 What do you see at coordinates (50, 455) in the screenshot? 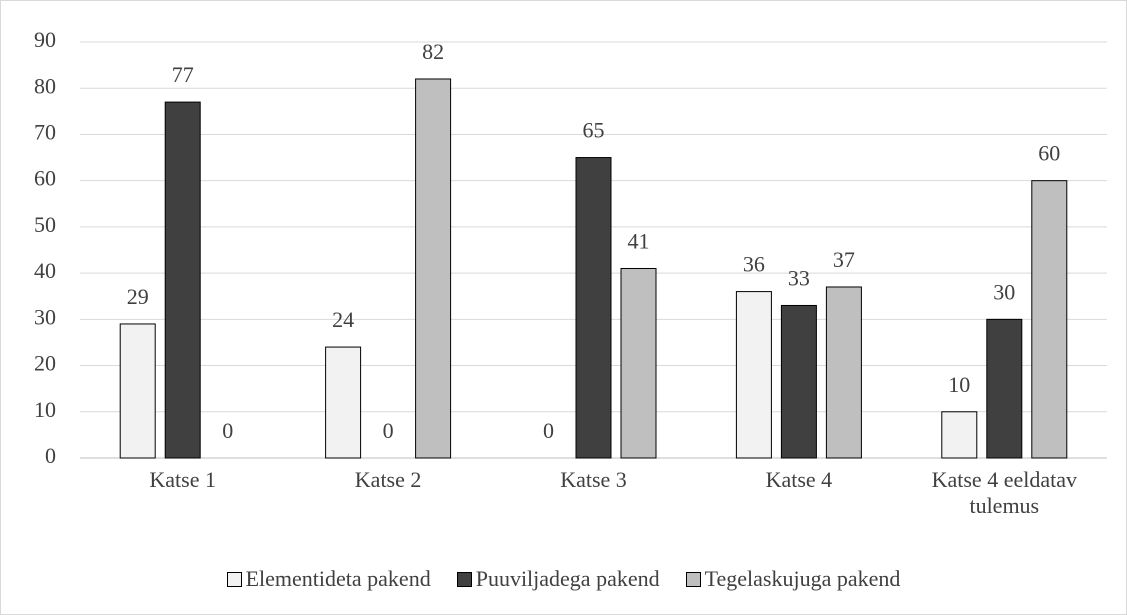
I see `y-tick-label: 0` at bounding box center [50, 455].